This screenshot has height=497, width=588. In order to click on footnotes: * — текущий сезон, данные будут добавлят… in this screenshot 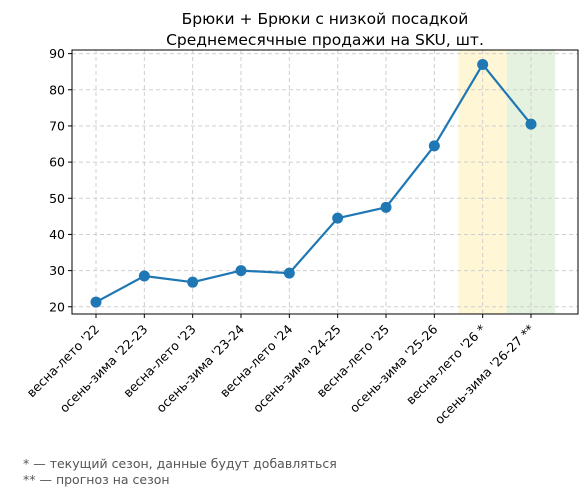, I will do `click(180, 472)`.